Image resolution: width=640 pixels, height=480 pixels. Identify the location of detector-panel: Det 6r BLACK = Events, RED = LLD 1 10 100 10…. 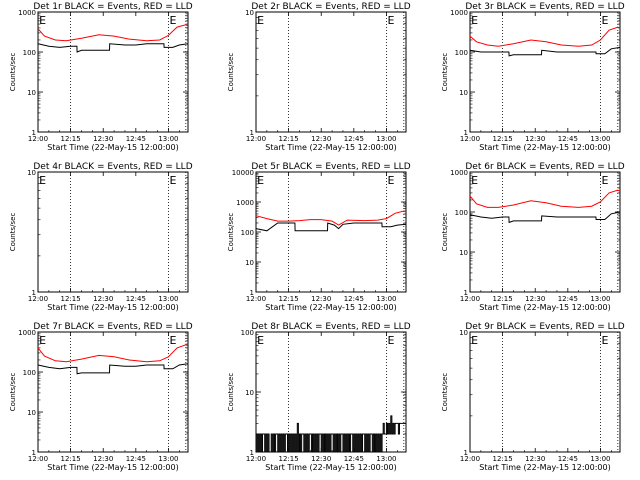
(533, 237).